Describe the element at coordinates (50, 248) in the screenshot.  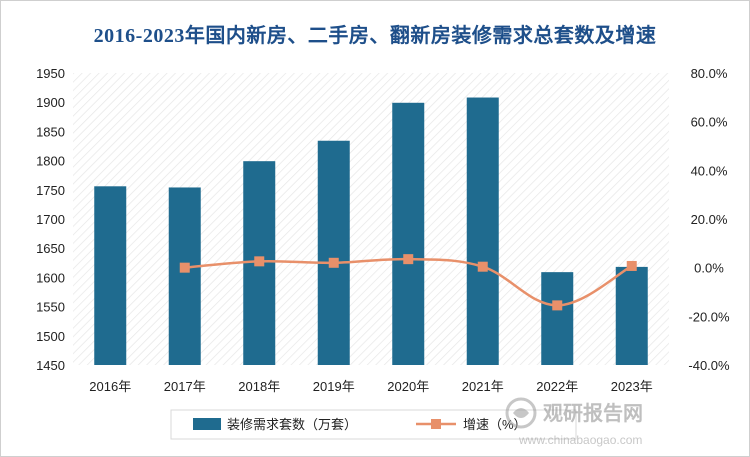
I see `left-tick-label: 1650` at that location.